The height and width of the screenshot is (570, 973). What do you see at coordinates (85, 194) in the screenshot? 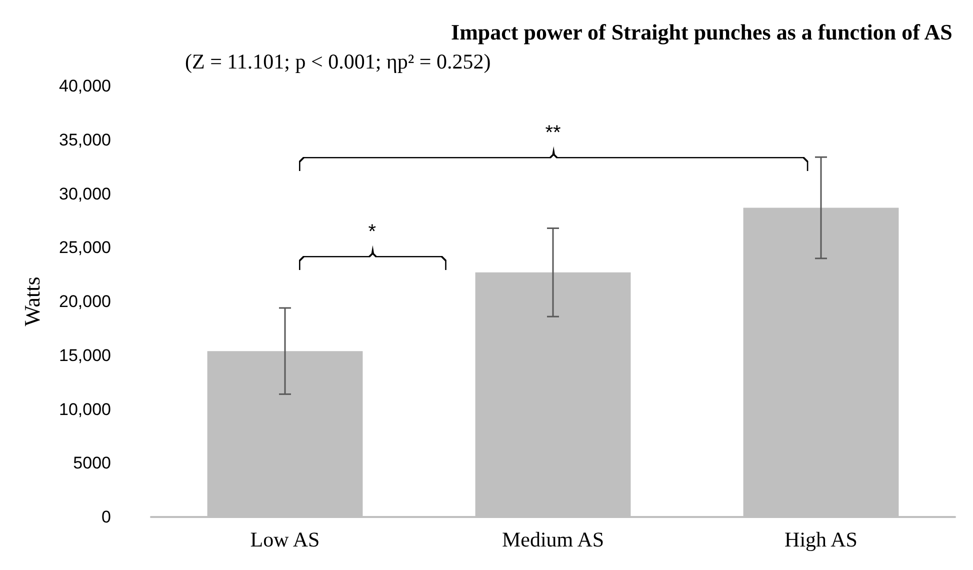
I see `y-tick-label: 30,000` at bounding box center [85, 194].